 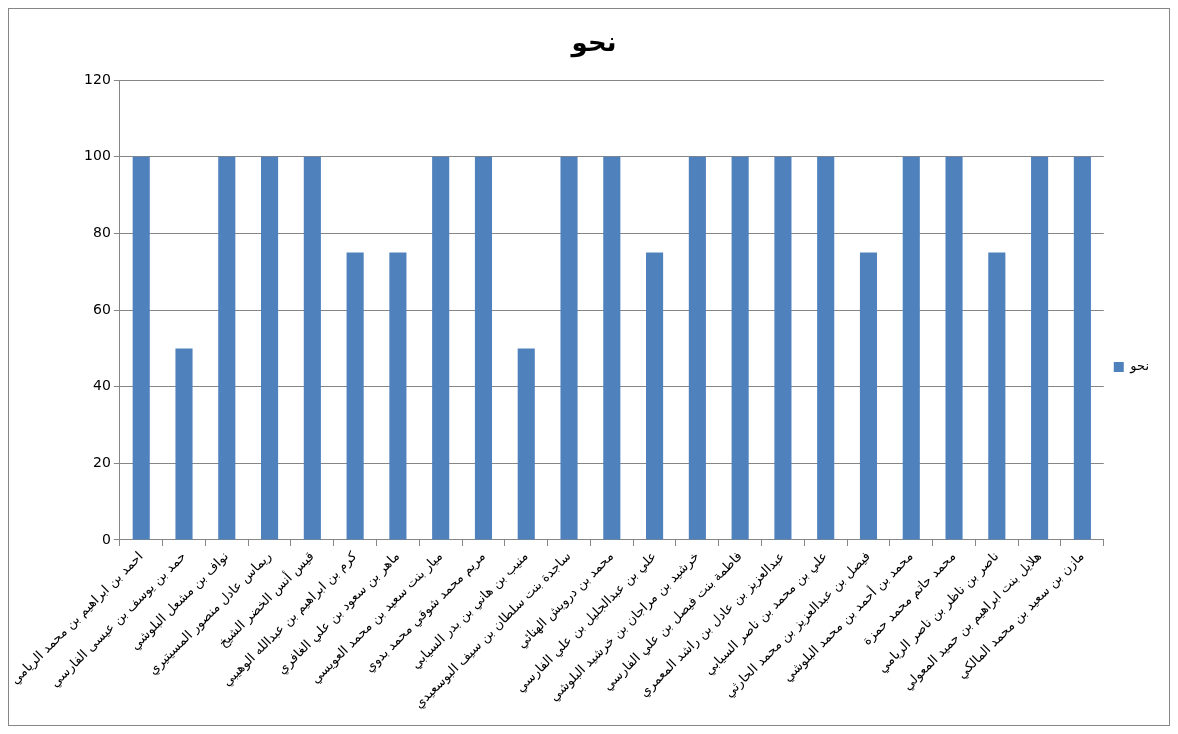 What do you see at coordinates (97, 155) in the screenshot?
I see `y-tick-label: 100` at bounding box center [97, 155].